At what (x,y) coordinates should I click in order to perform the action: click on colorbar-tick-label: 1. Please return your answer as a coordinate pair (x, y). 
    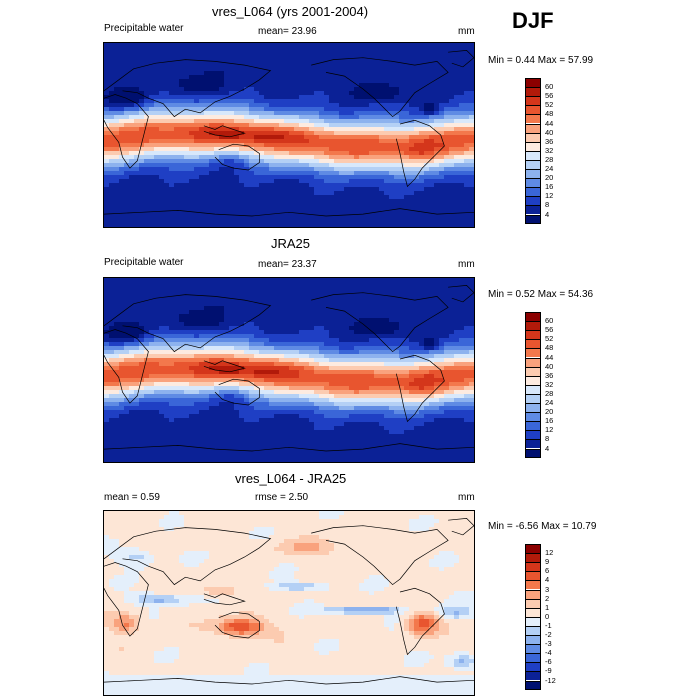
    Looking at the image, I should click on (547, 607).